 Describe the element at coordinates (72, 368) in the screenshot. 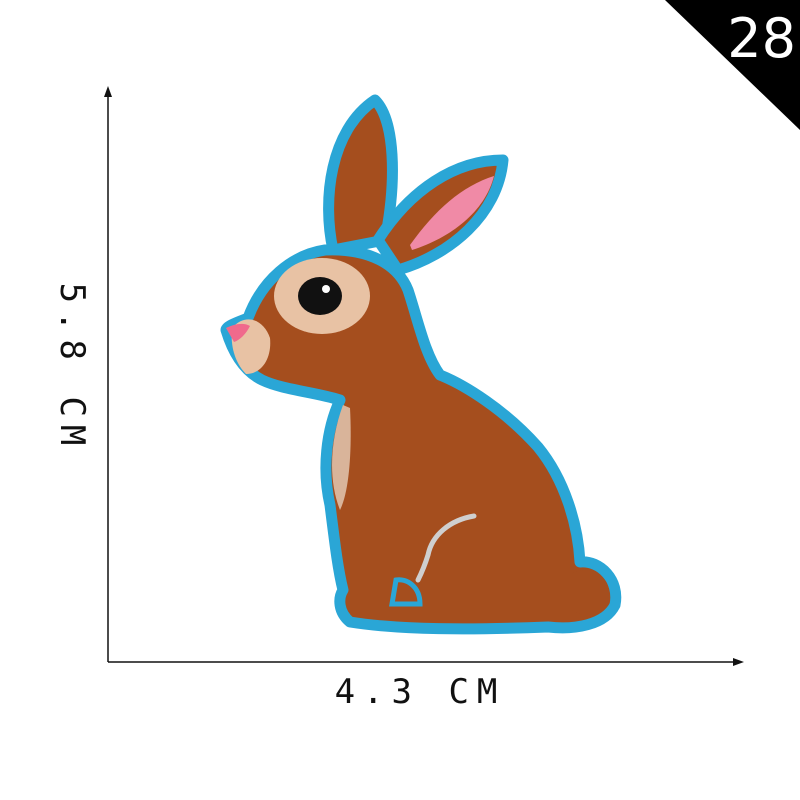

I see `height-dimension-label: 5.8 CM` at that location.